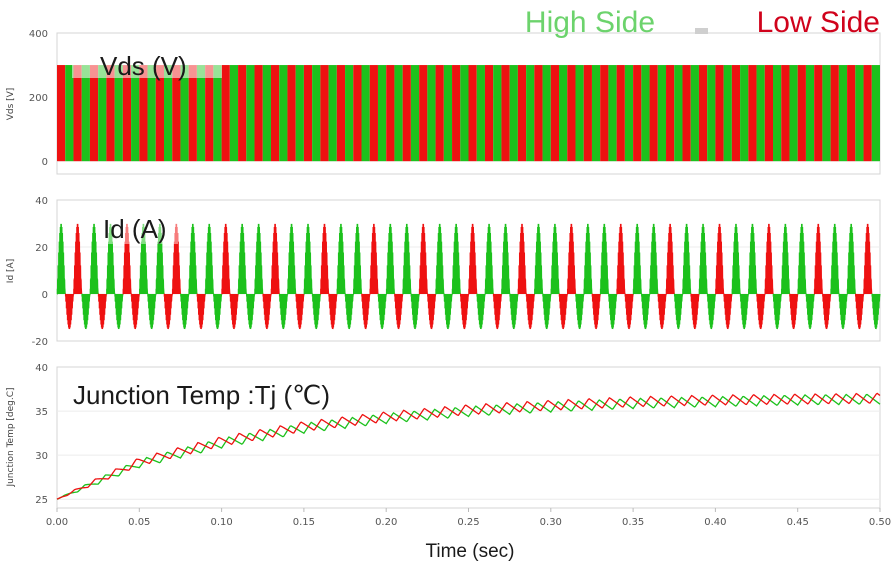 The image size is (895, 564). Describe the element at coordinates (45, 295) in the screenshot. I see `y-tick-label: 0` at that location.